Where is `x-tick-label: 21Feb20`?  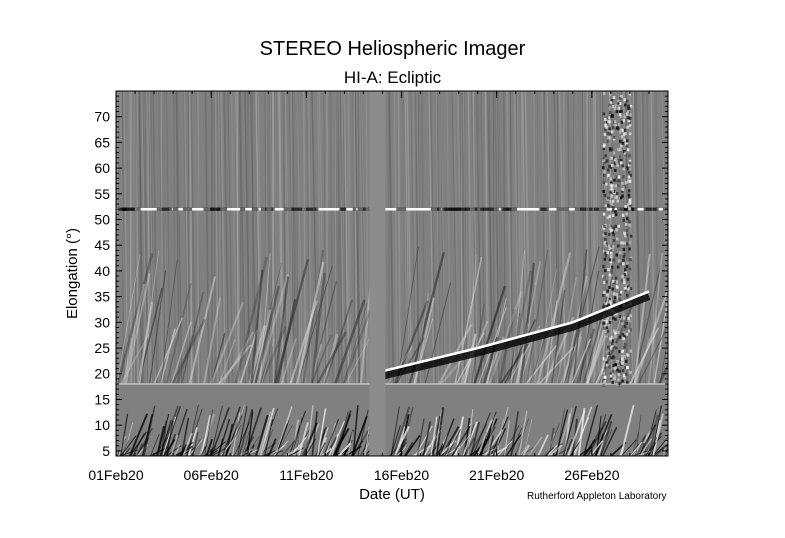
x-tick-label: 21Feb20 is located at coordinates (496, 475).